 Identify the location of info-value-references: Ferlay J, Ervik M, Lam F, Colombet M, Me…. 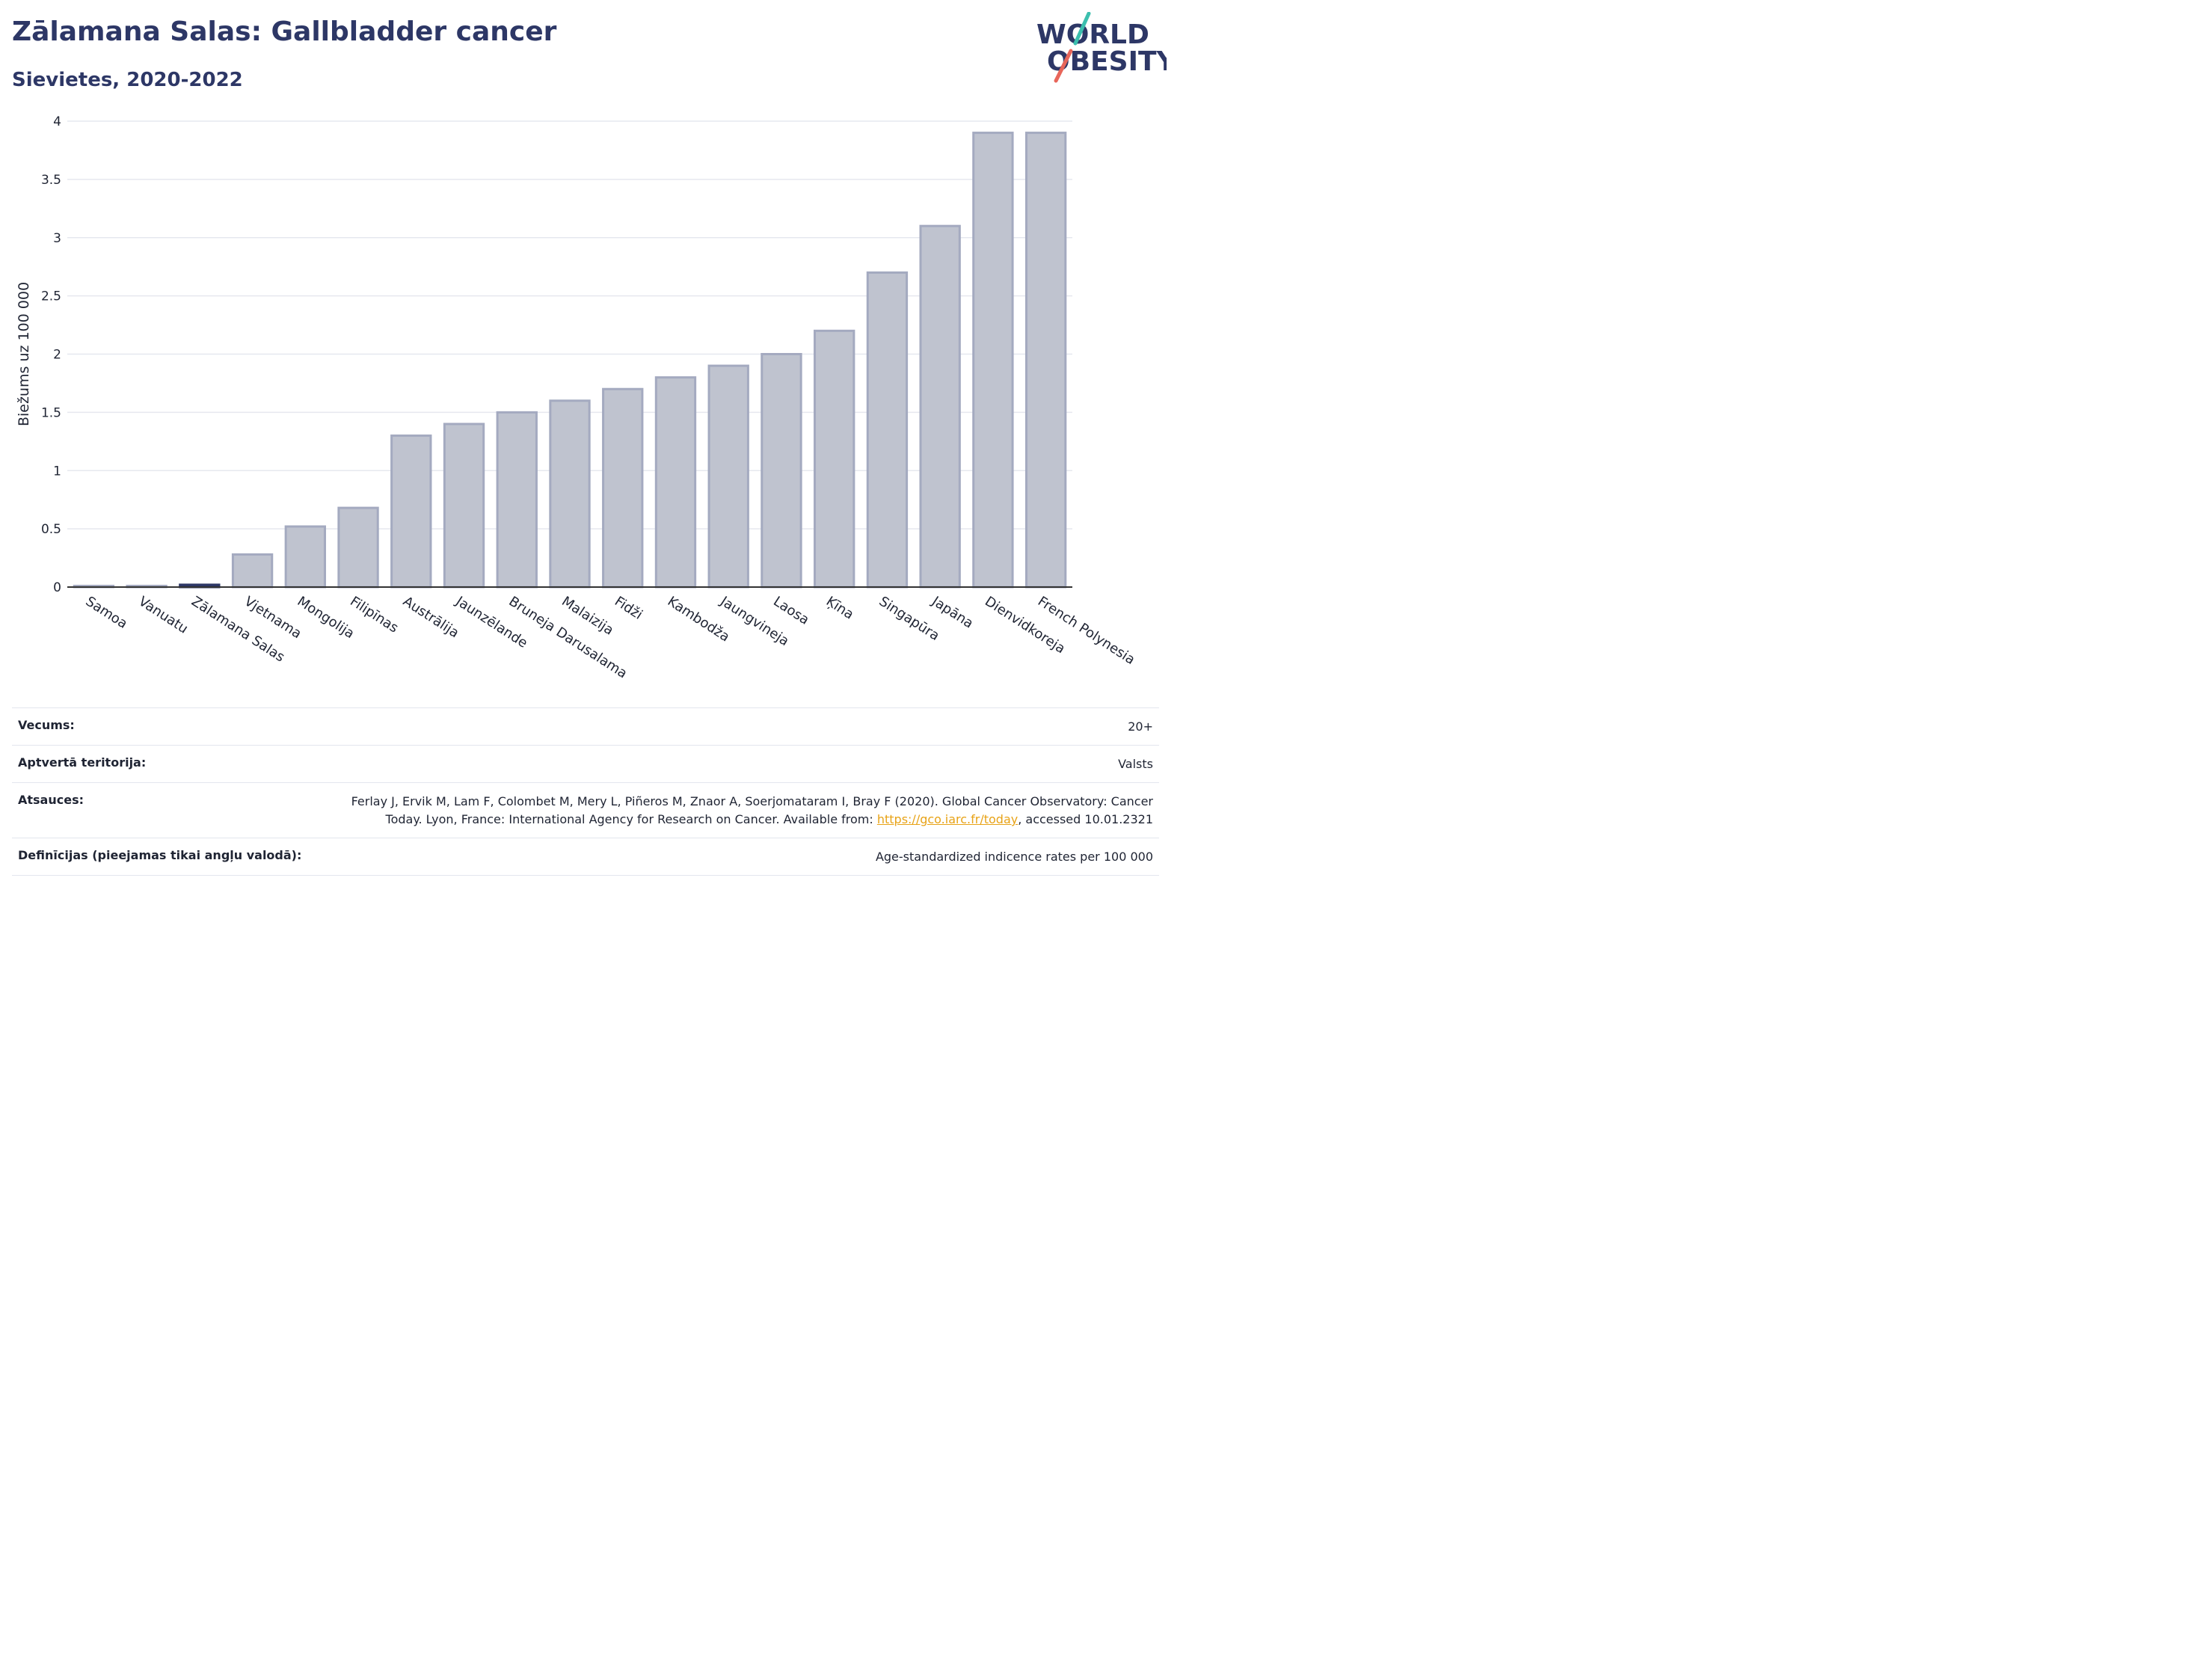
(752, 811).